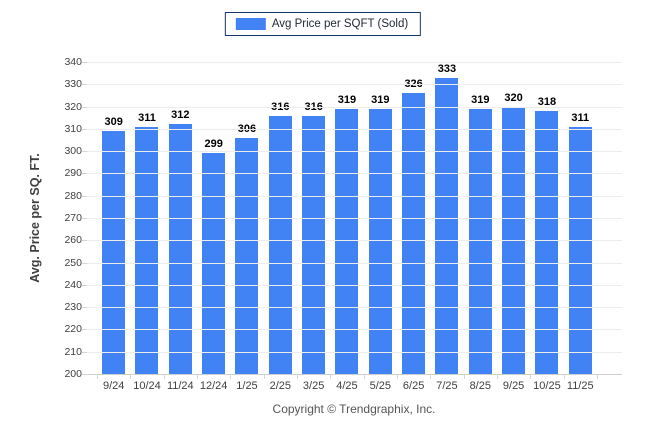 The width and height of the screenshot is (646, 434). I want to click on y-axis-tick-label: 210, so click(73, 351).